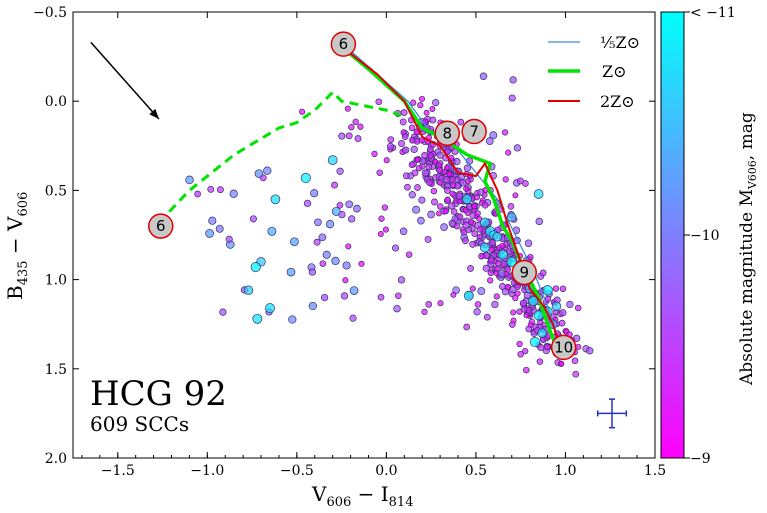 The height and width of the screenshot is (513, 767). Describe the element at coordinates (118, 471) in the screenshot. I see `x-tick-label: −1.5` at that location.